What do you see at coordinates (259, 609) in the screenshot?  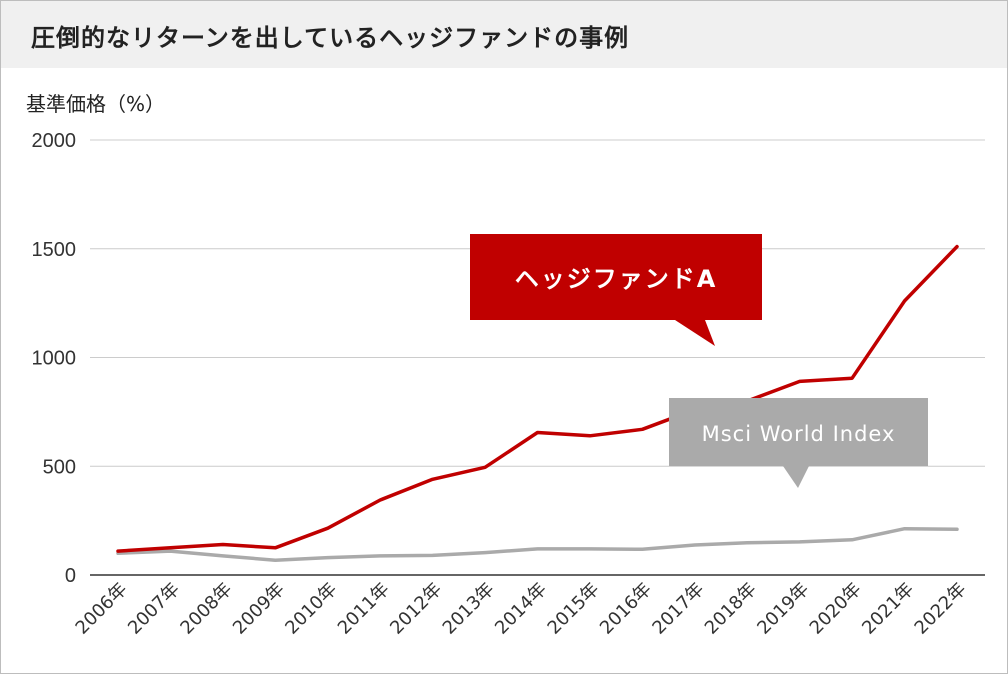 I see `x-tick-label: 2009年` at bounding box center [259, 609].